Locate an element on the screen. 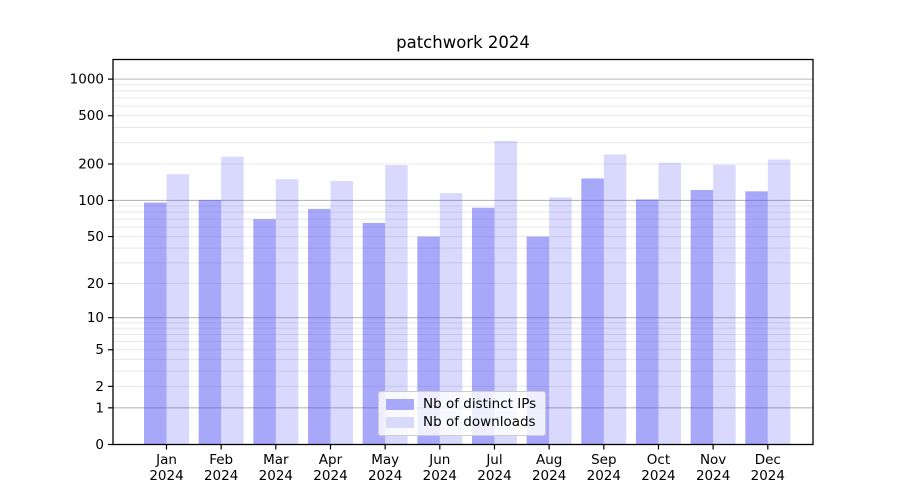  bar-nb-of-distinct-ips-sep is located at coordinates (592, 311).